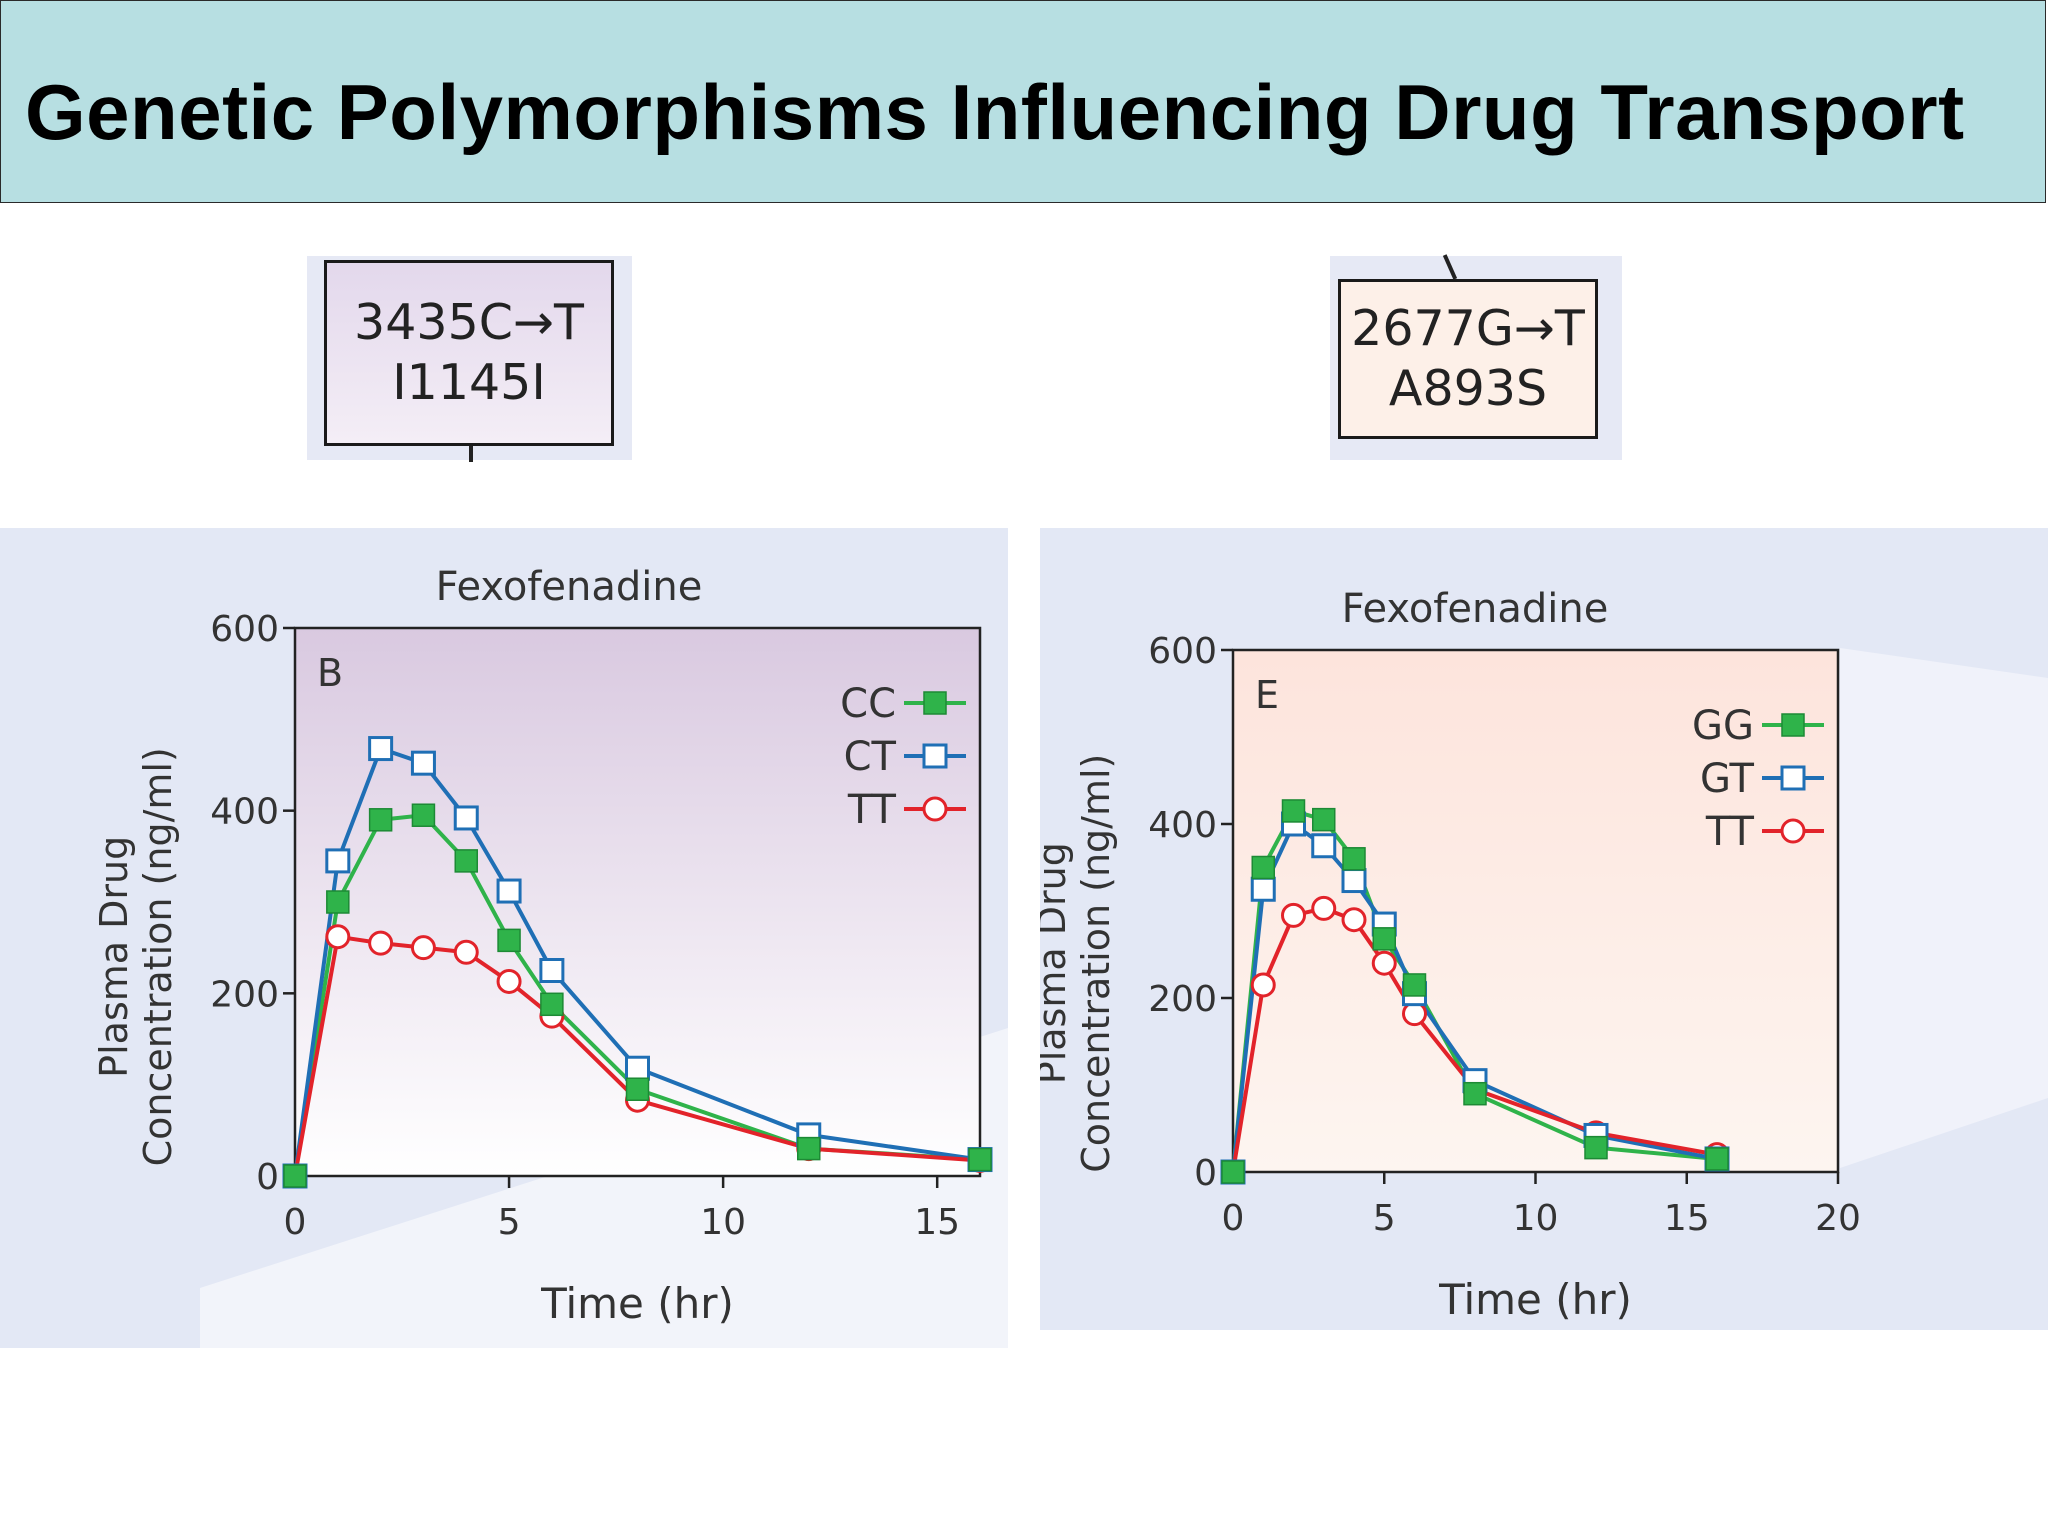 This screenshot has width=2048, height=1536. What do you see at coordinates (469, 322) in the screenshot?
I see `mutation-nucleotide-change: 3435C→T` at bounding box center [469, 322].